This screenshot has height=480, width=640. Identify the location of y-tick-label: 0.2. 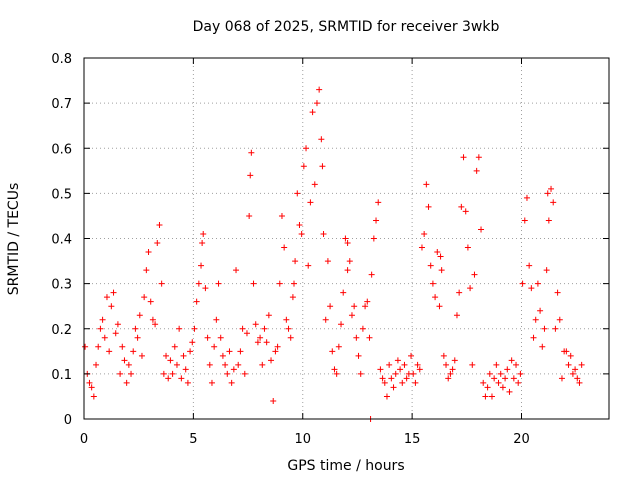
(61, 330).